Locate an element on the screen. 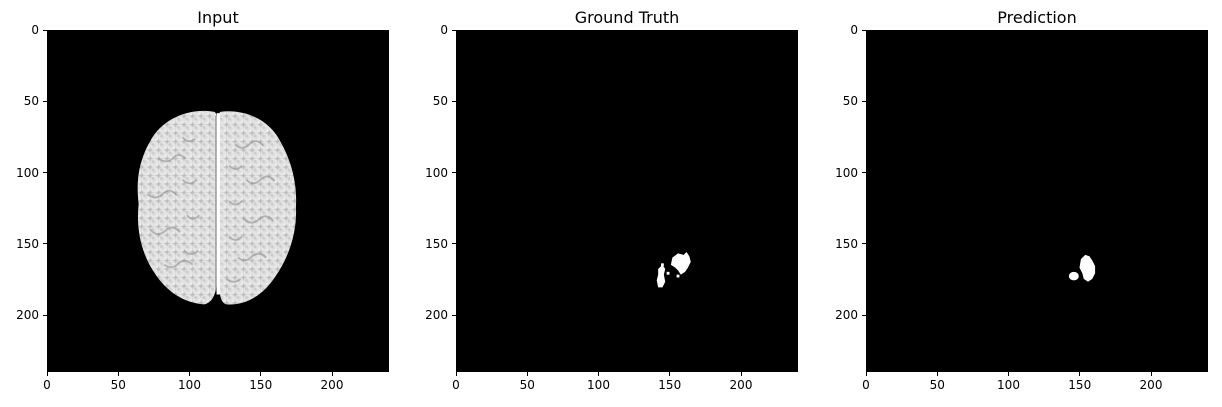 The height and width of the screenshot is (407, 1222). x-tick-label-ground-truth-200: 200 is located at coordinates (741, 385).